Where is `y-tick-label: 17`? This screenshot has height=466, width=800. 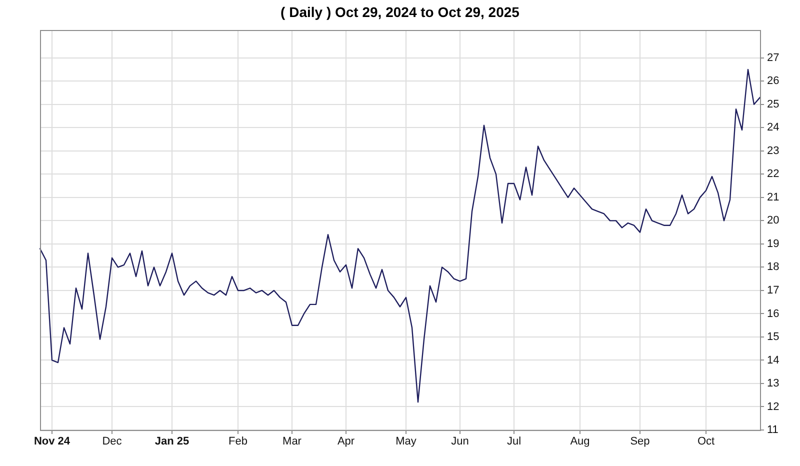 y-tick-label: 17 is located at coordinates (773, 290).